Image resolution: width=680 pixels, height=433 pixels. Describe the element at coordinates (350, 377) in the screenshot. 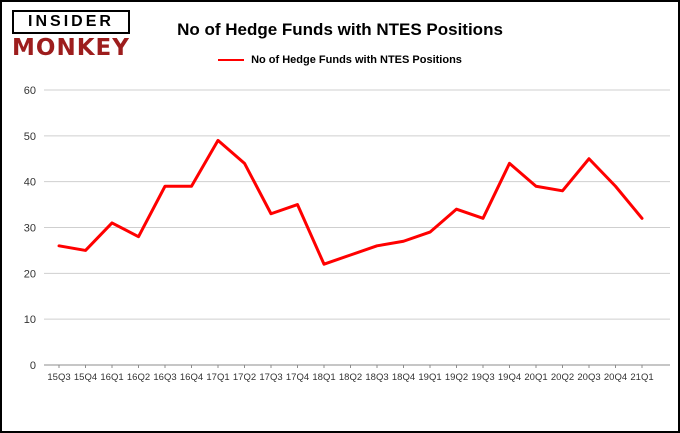

I see `x-tick-label: 18Q2` at that location.